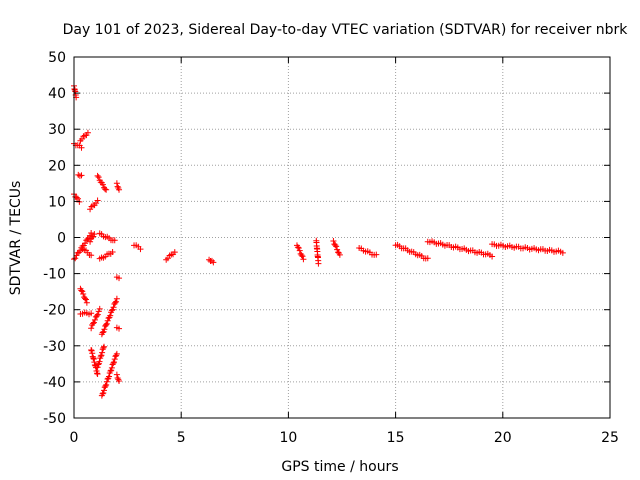  I want to click on y-tick-label: -10, so click(54, 275).